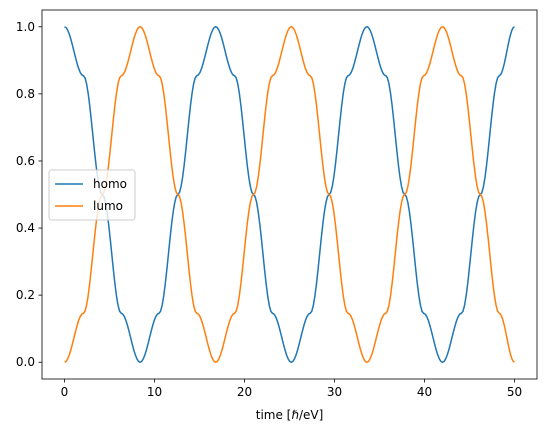 This screenshot has height=435, width=547. I want to click on legend-box, so click(92, 195).